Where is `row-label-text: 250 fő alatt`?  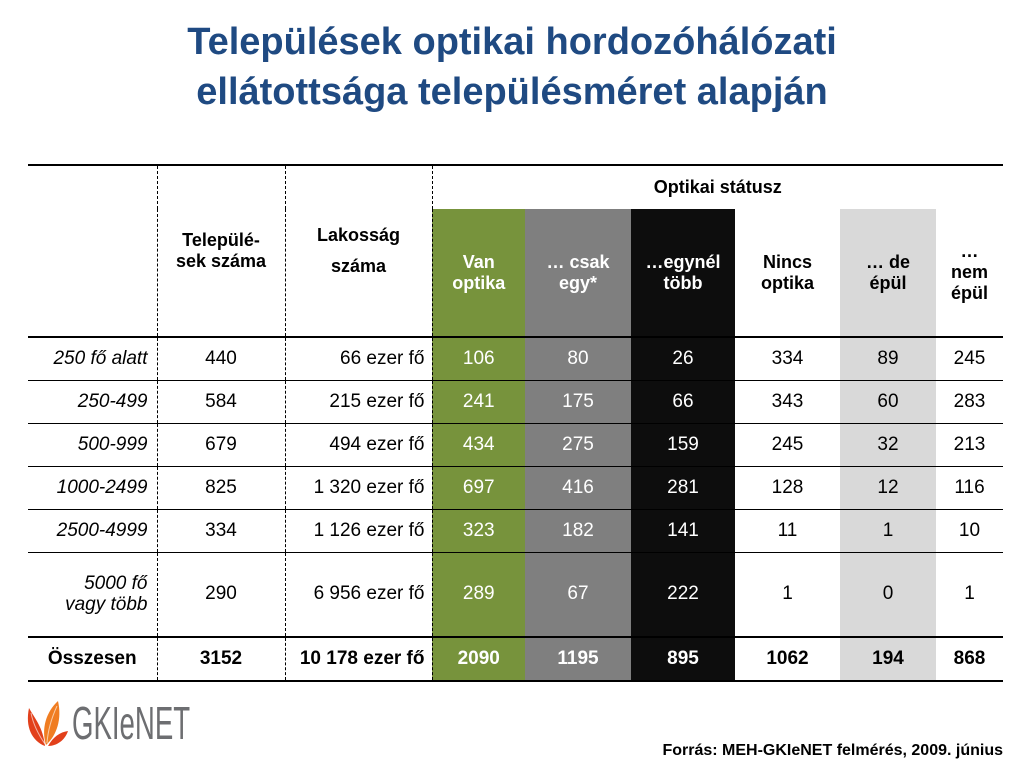 row-label-text: 250 fő alatt is located at coordinates (100, 359).